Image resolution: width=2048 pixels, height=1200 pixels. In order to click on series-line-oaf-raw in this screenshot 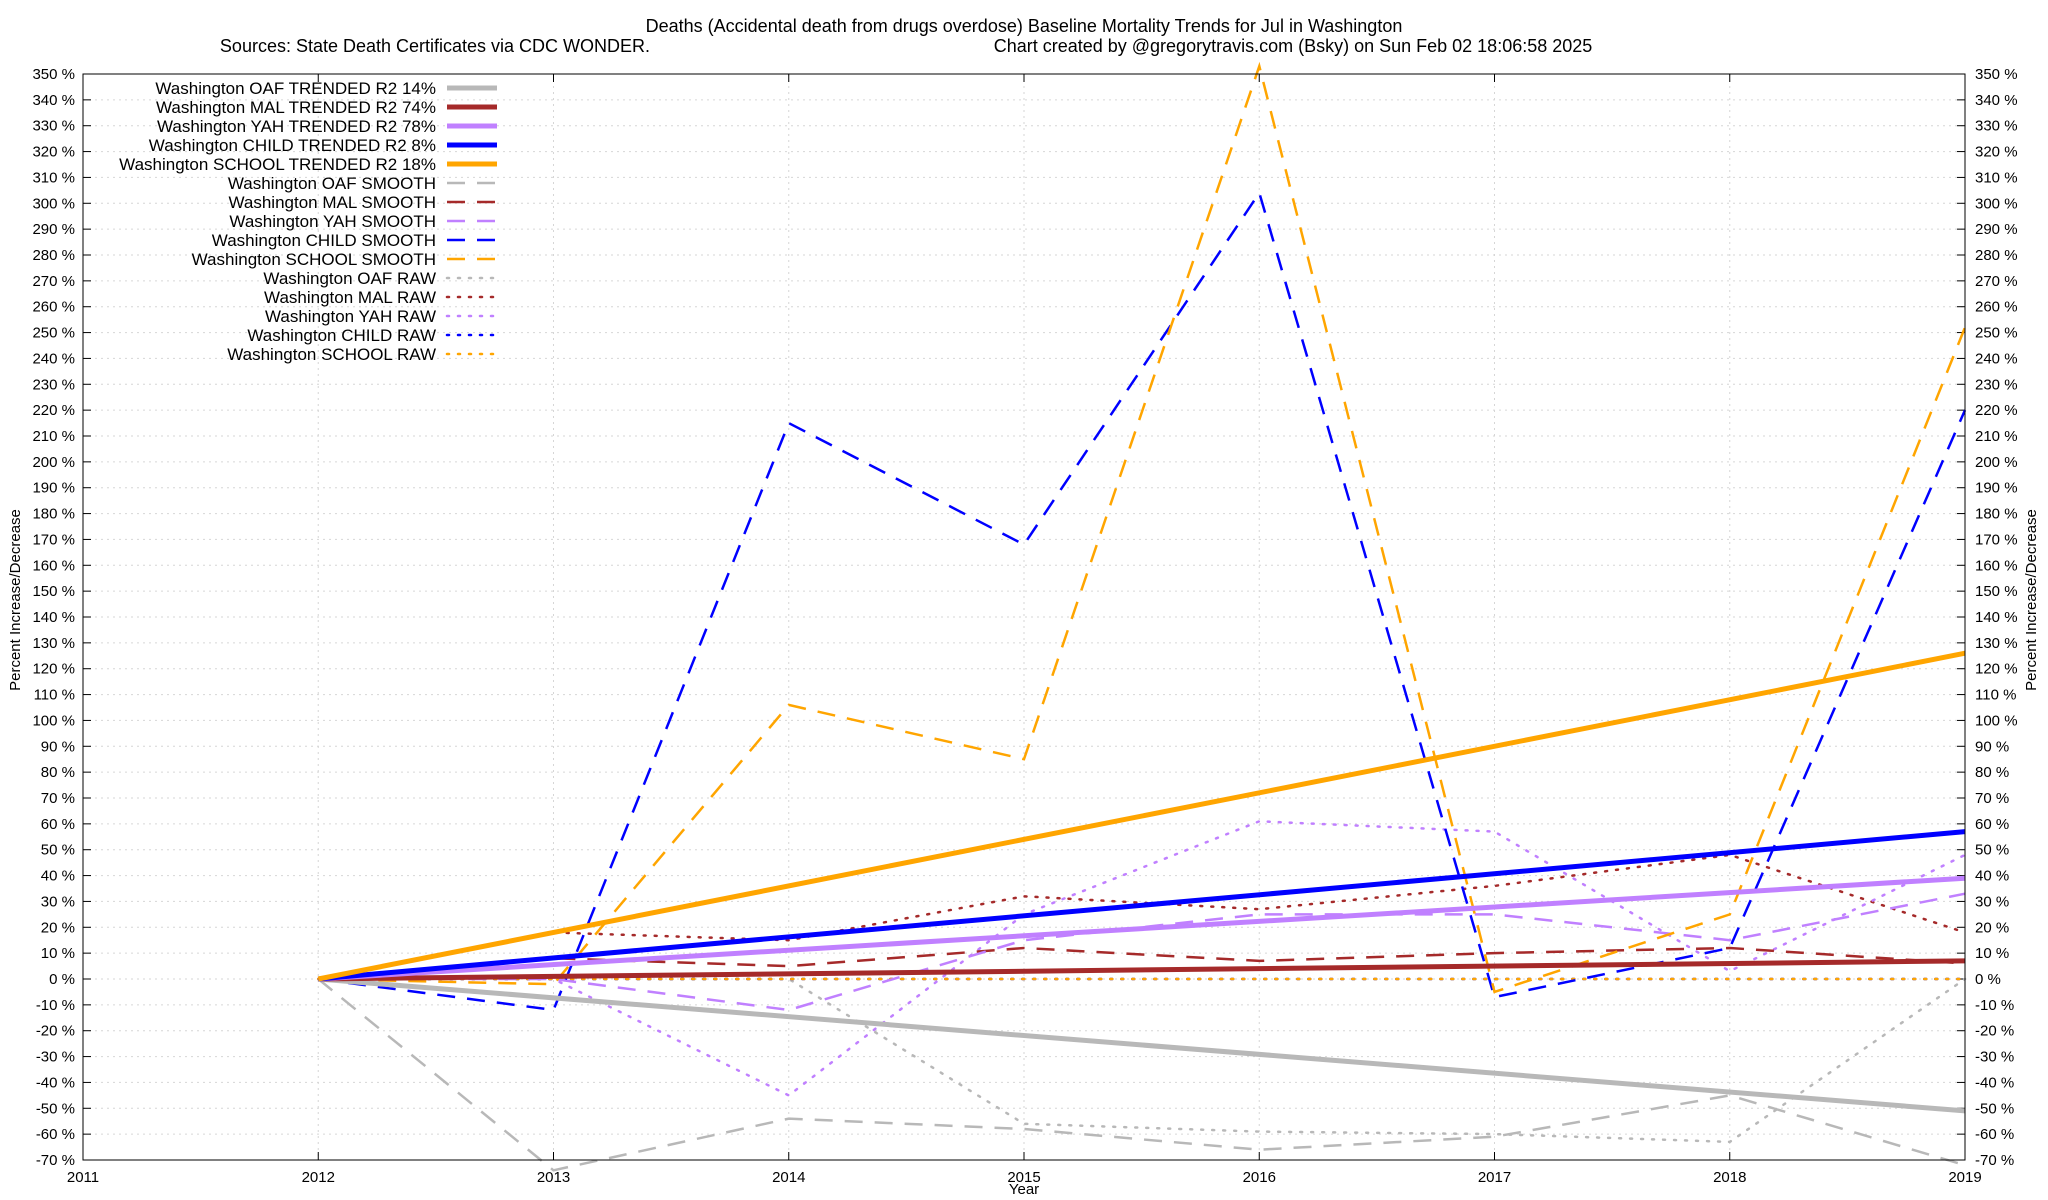, I will do `click(1142, 1060)`.